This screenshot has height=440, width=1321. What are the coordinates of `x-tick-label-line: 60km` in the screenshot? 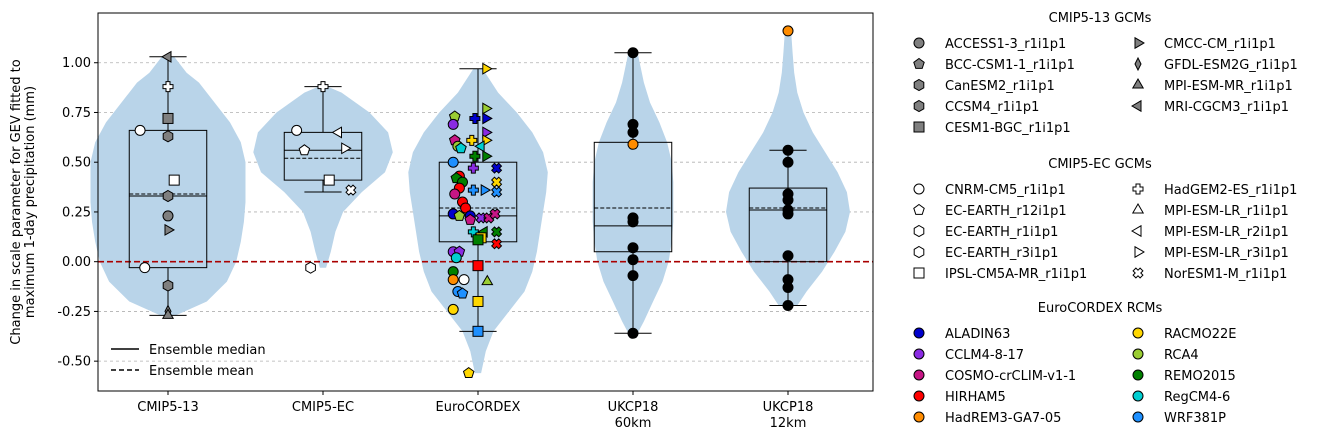 It's located at (633, 423).